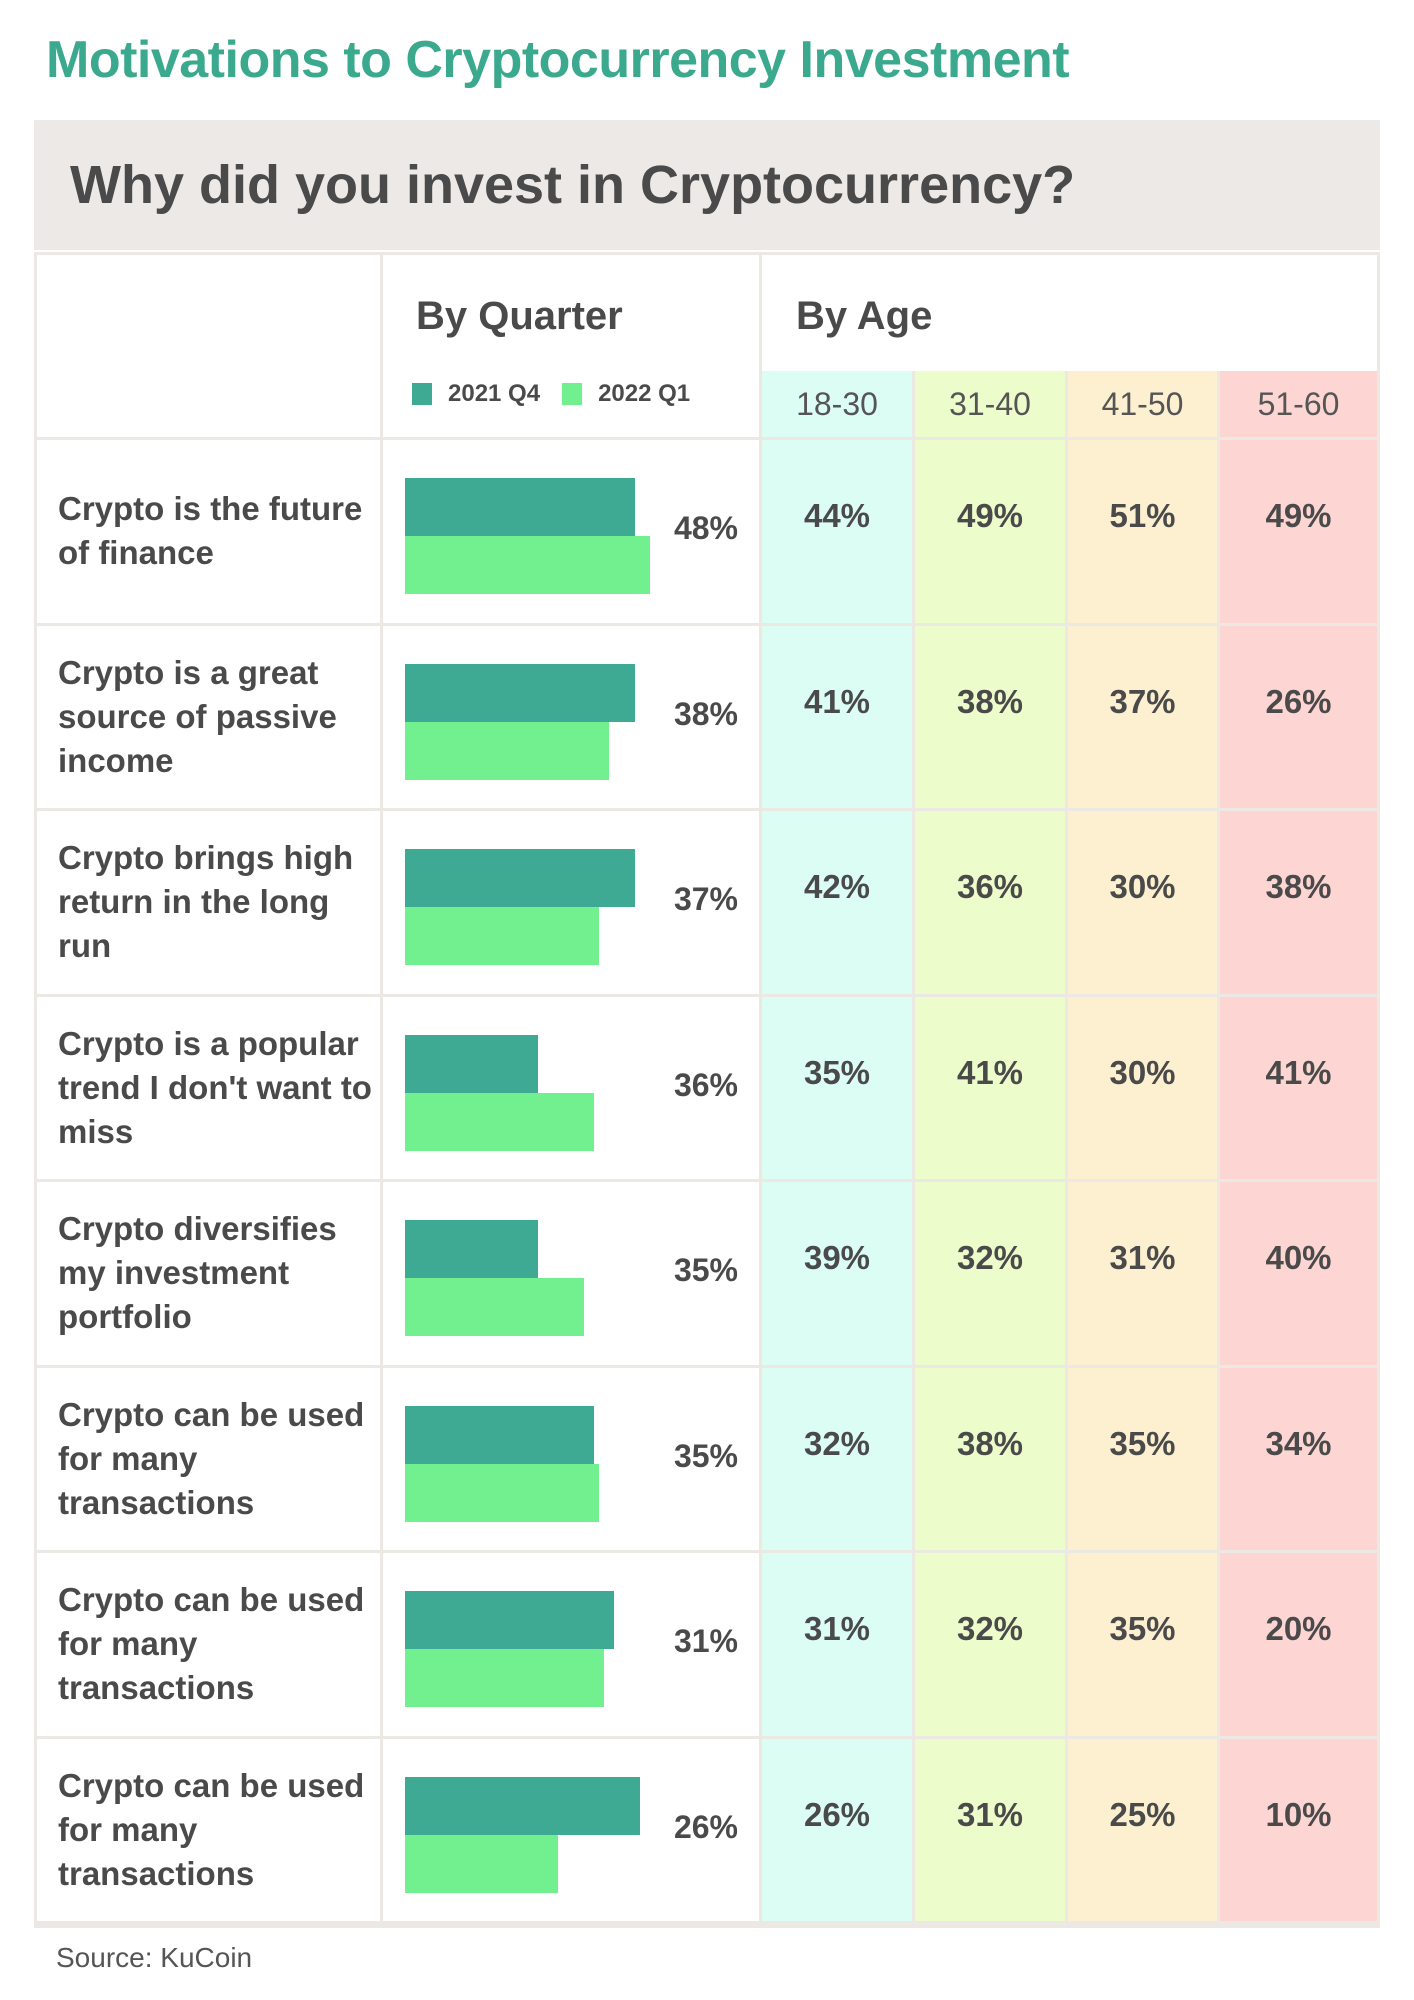 The image size is (1414, 2000). Describe the element at coordinates (1142, 716) in the screenshot. I see `age-value-cell: 37%` at that location.